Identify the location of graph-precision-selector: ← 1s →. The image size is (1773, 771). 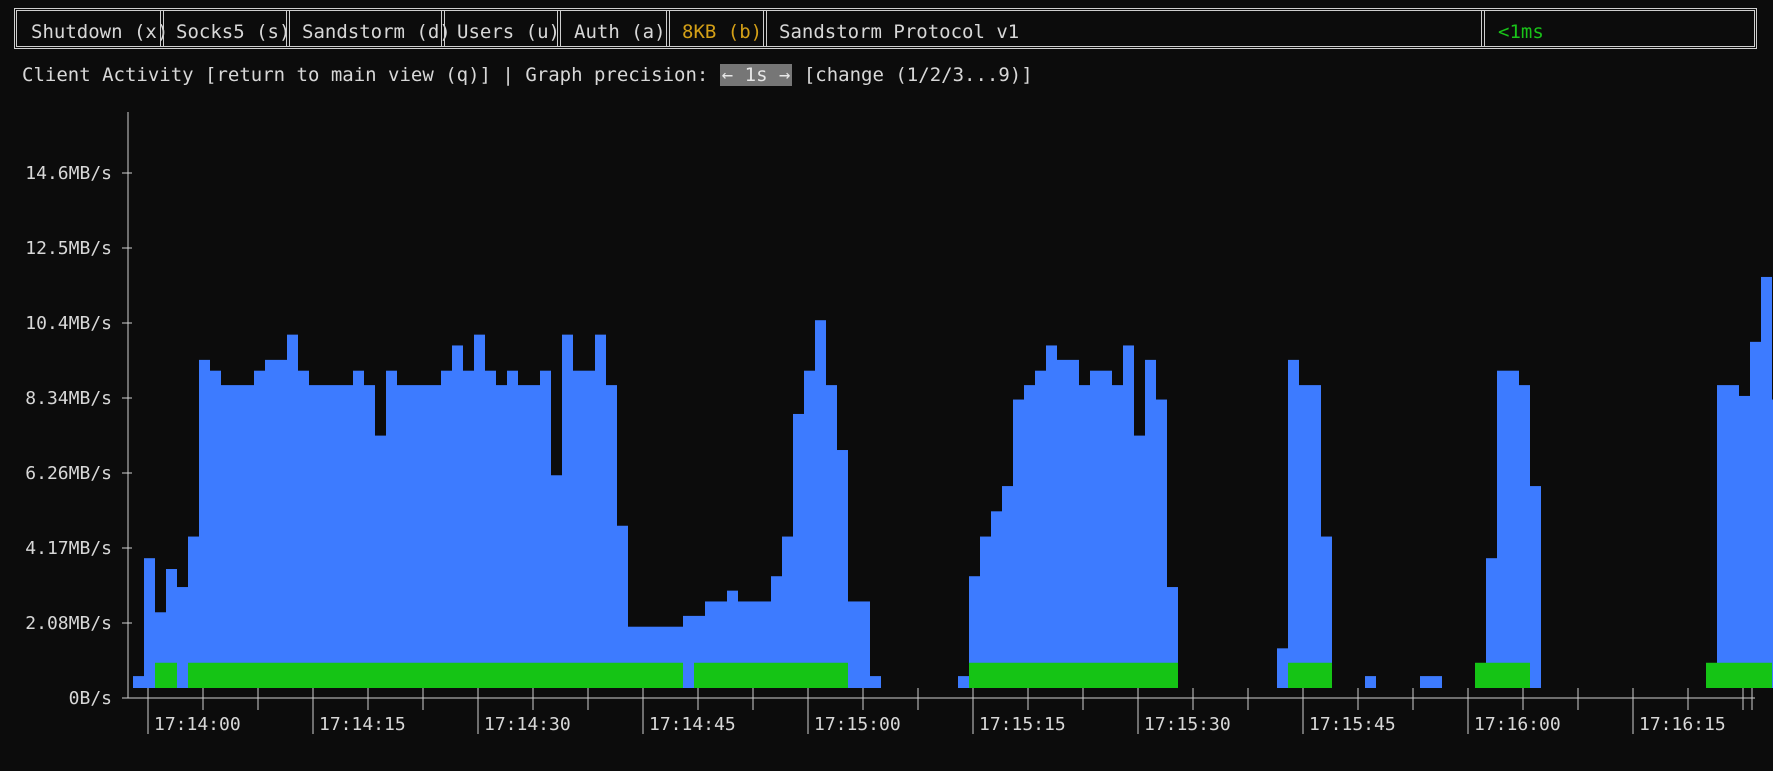
(756, 75).